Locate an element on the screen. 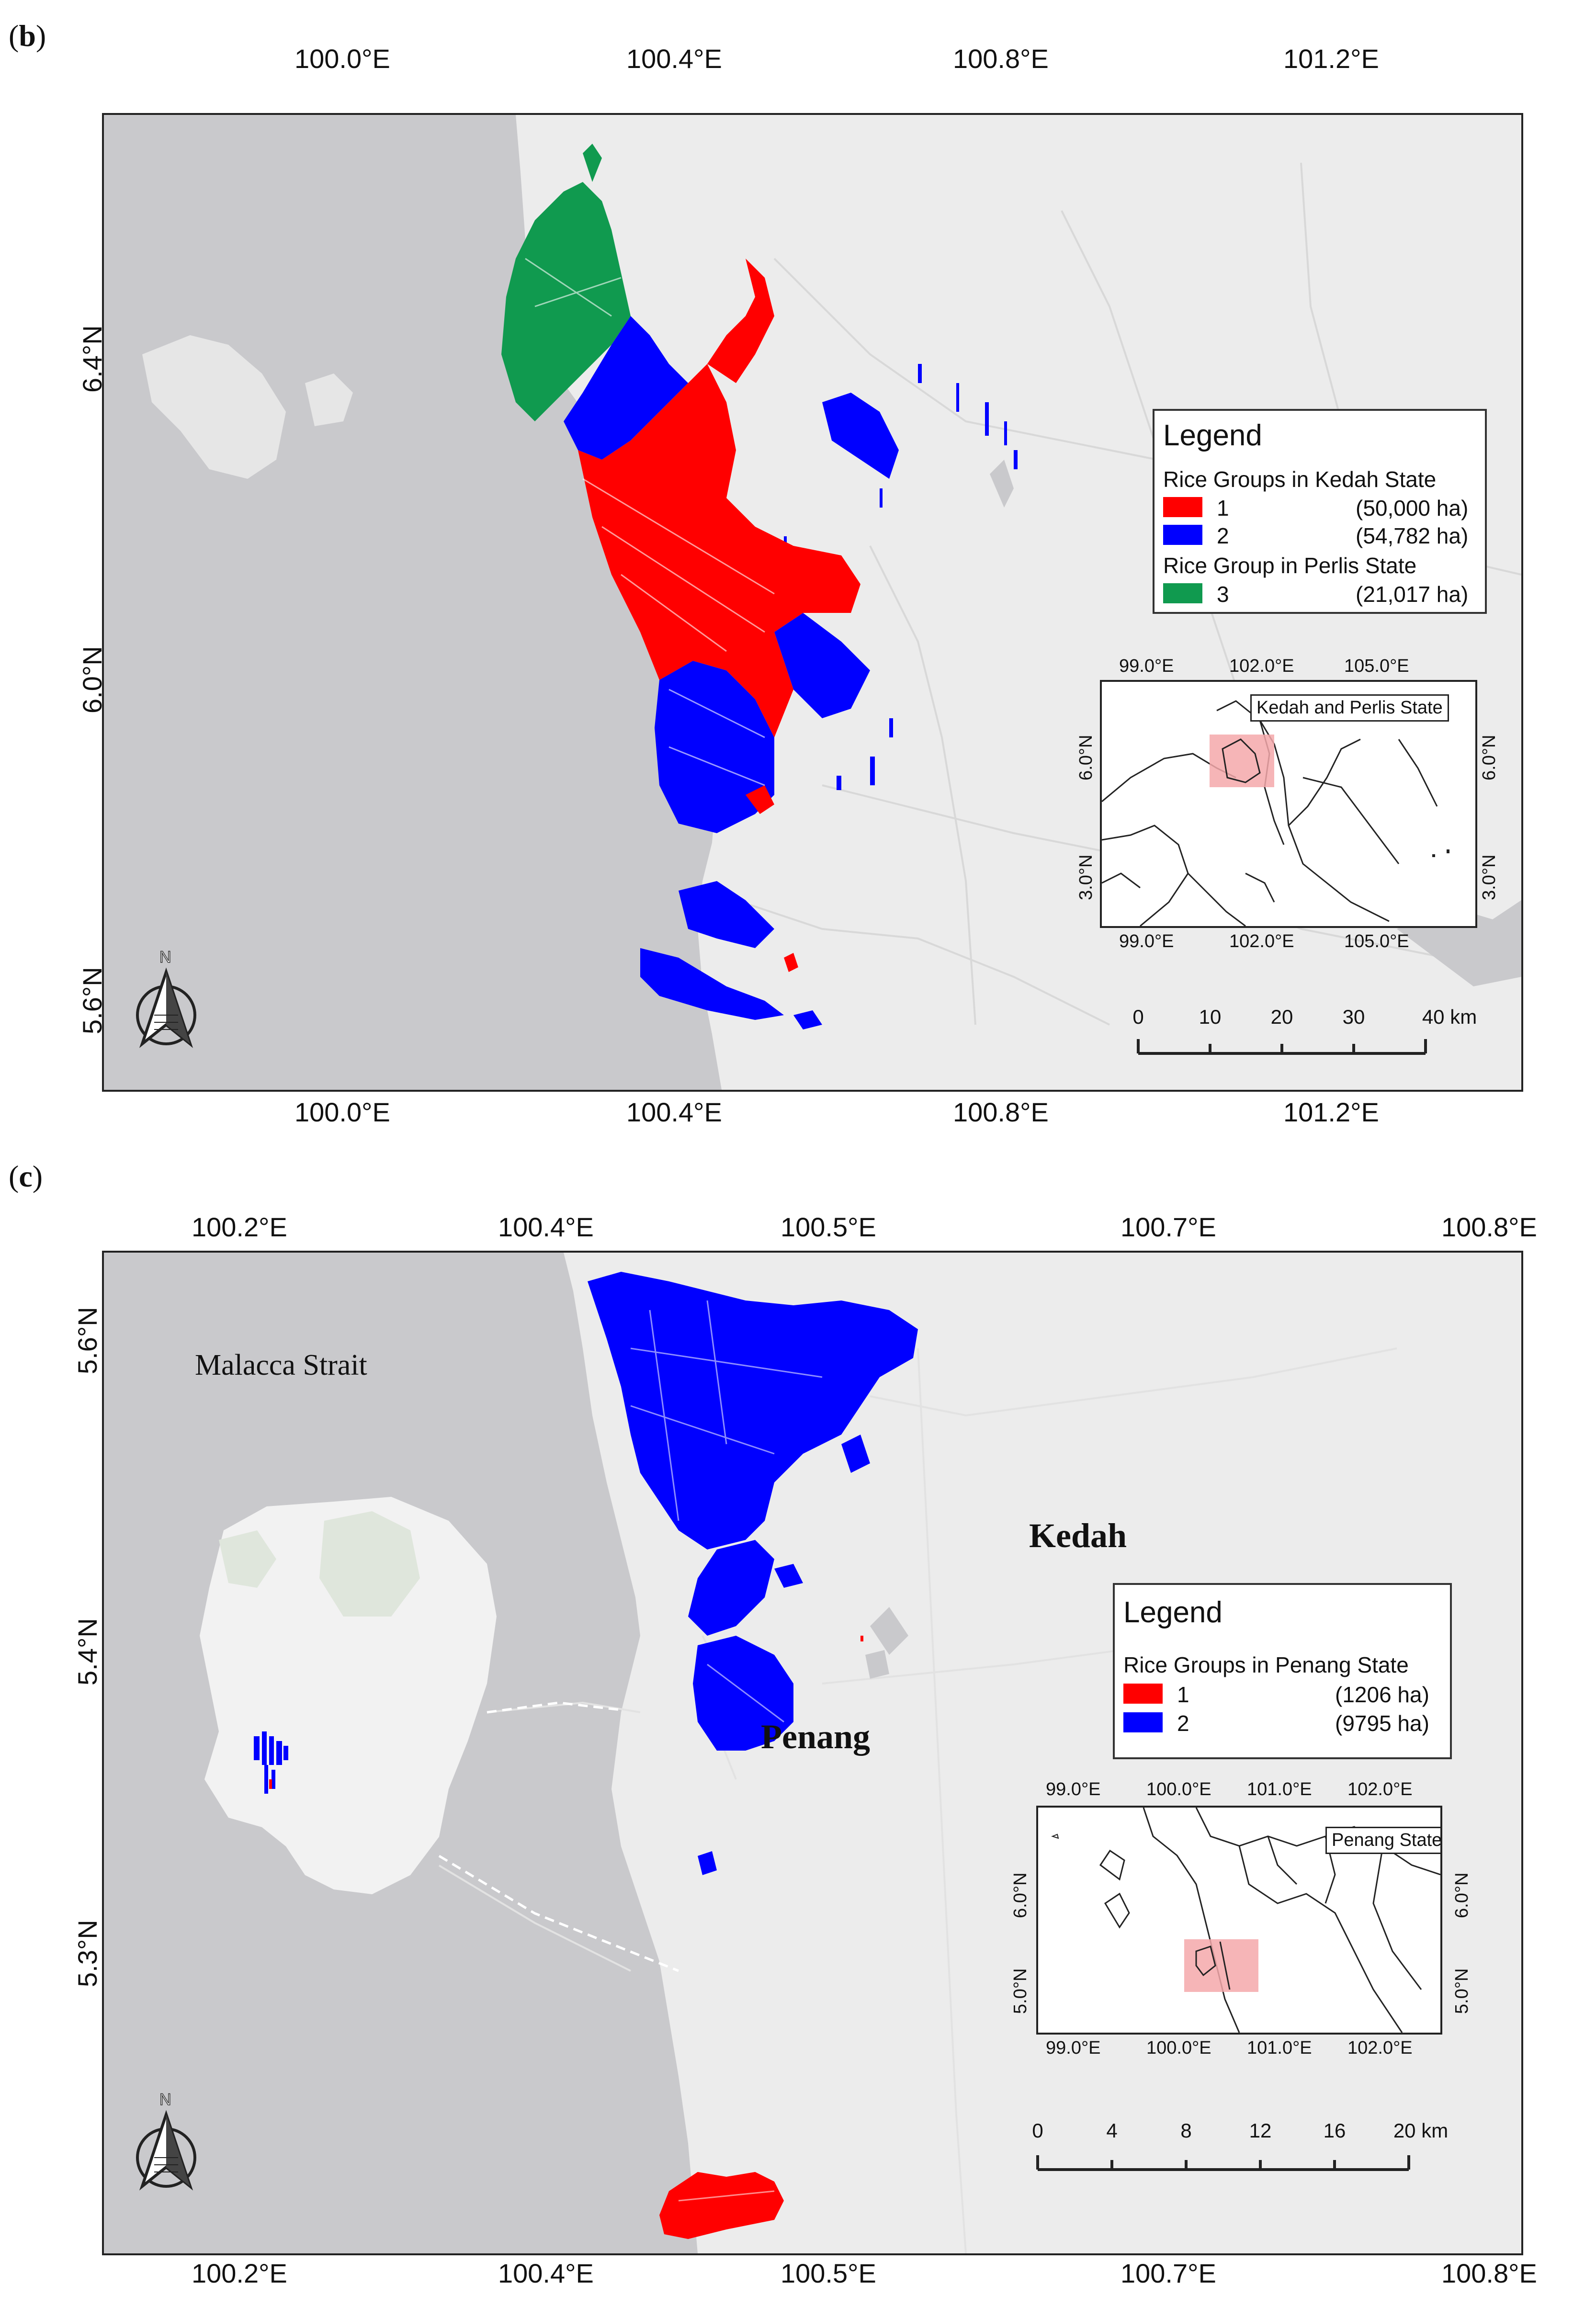  inset-bottom-tick: 101.0°E is located at coordinates (1279, 2048).